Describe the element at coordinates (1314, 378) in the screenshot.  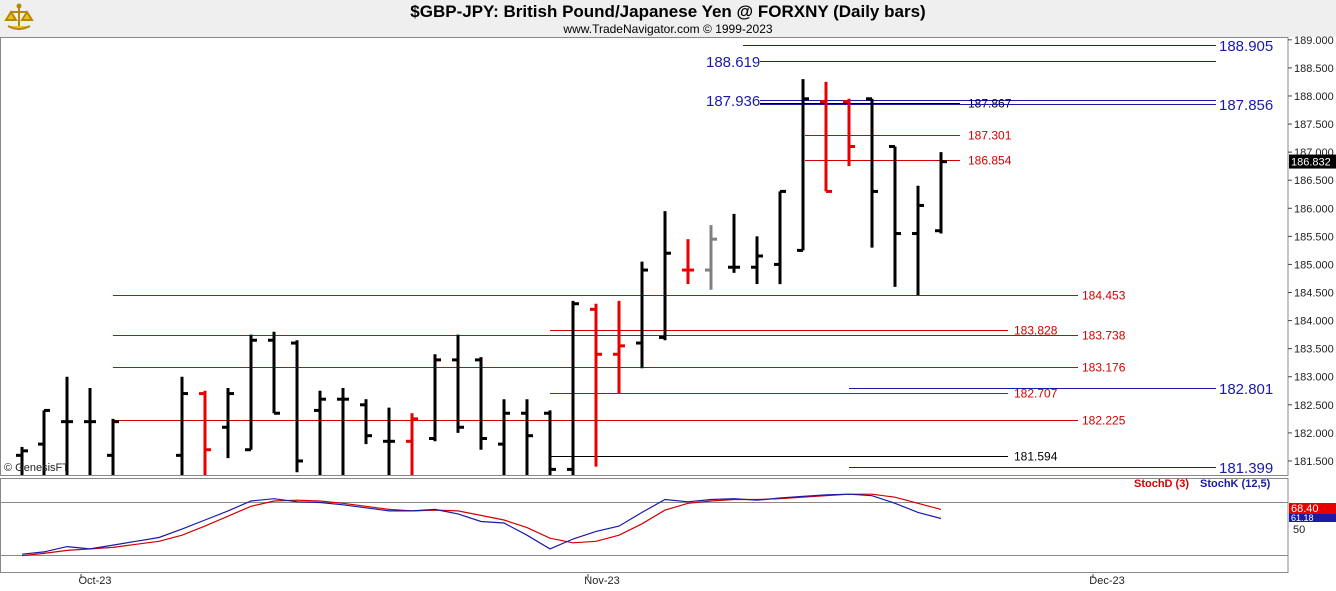
I see `price-tick-label: 183.000` at that location.